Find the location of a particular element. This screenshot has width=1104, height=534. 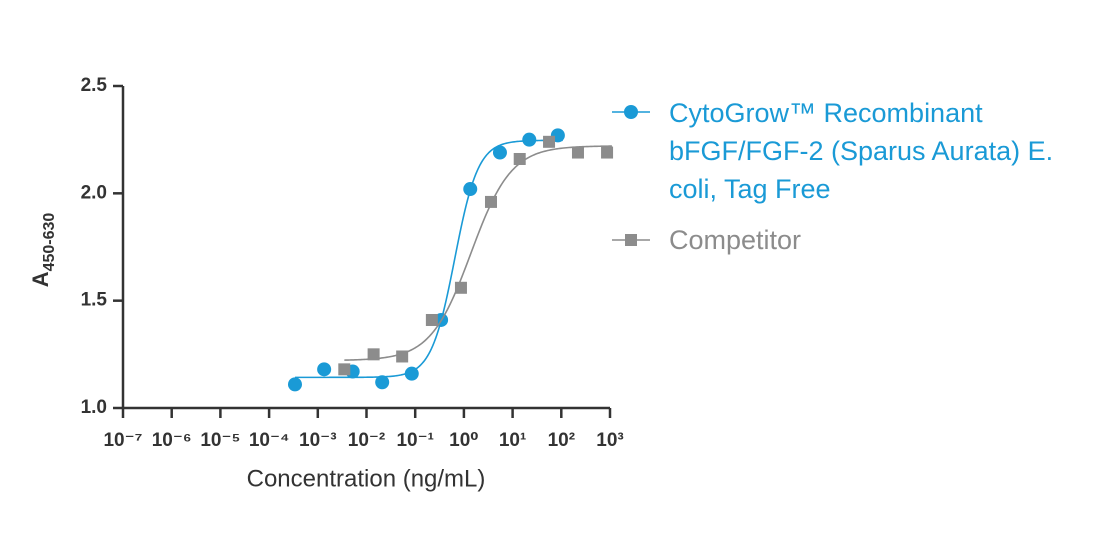

x-tick-label: 10³ is located at coordinates (609, 440).